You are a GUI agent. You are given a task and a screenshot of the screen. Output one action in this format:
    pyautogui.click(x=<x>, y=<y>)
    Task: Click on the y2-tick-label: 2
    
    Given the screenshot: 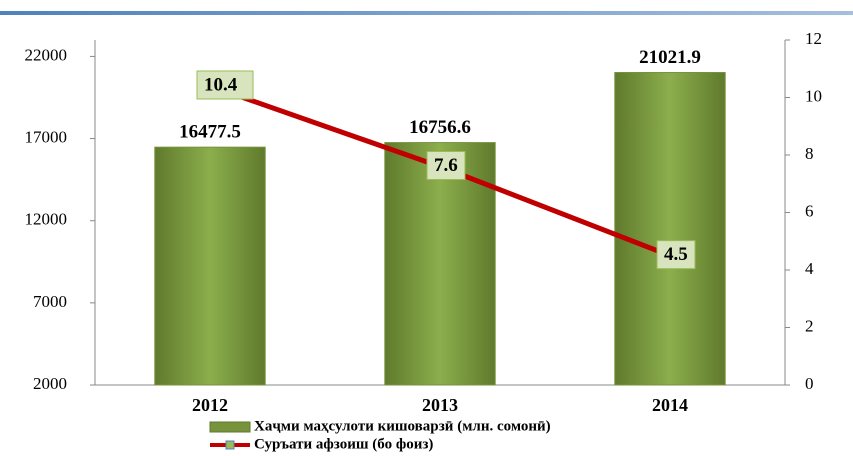 What is the action you would take?
    pyautogui.click(x=809, y=325)
    